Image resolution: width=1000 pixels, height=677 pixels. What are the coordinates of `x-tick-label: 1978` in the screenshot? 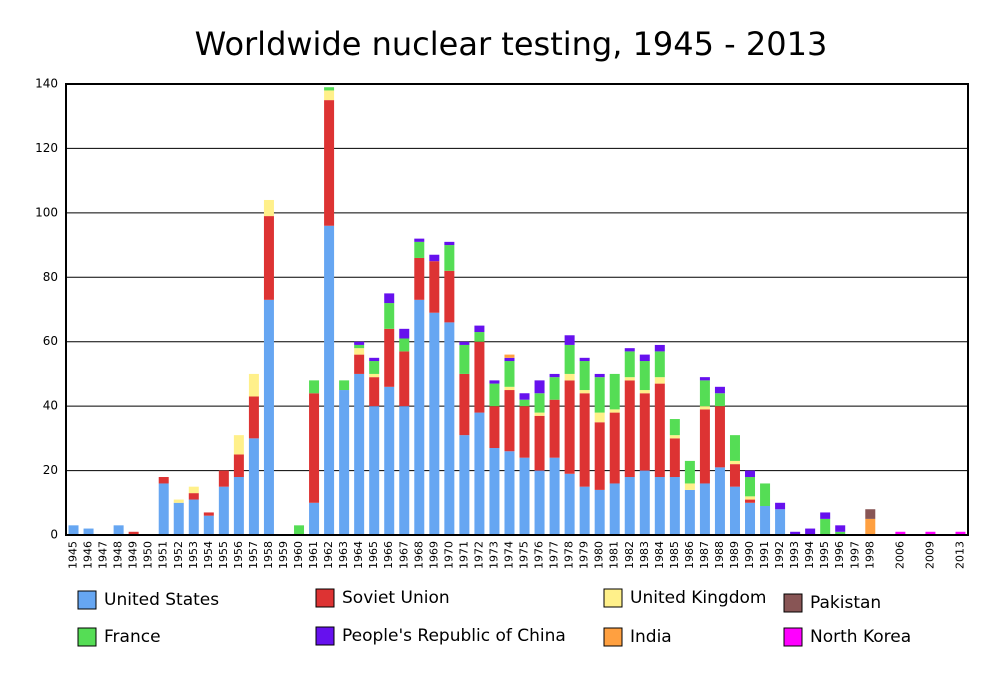 It's located at (569, 555).